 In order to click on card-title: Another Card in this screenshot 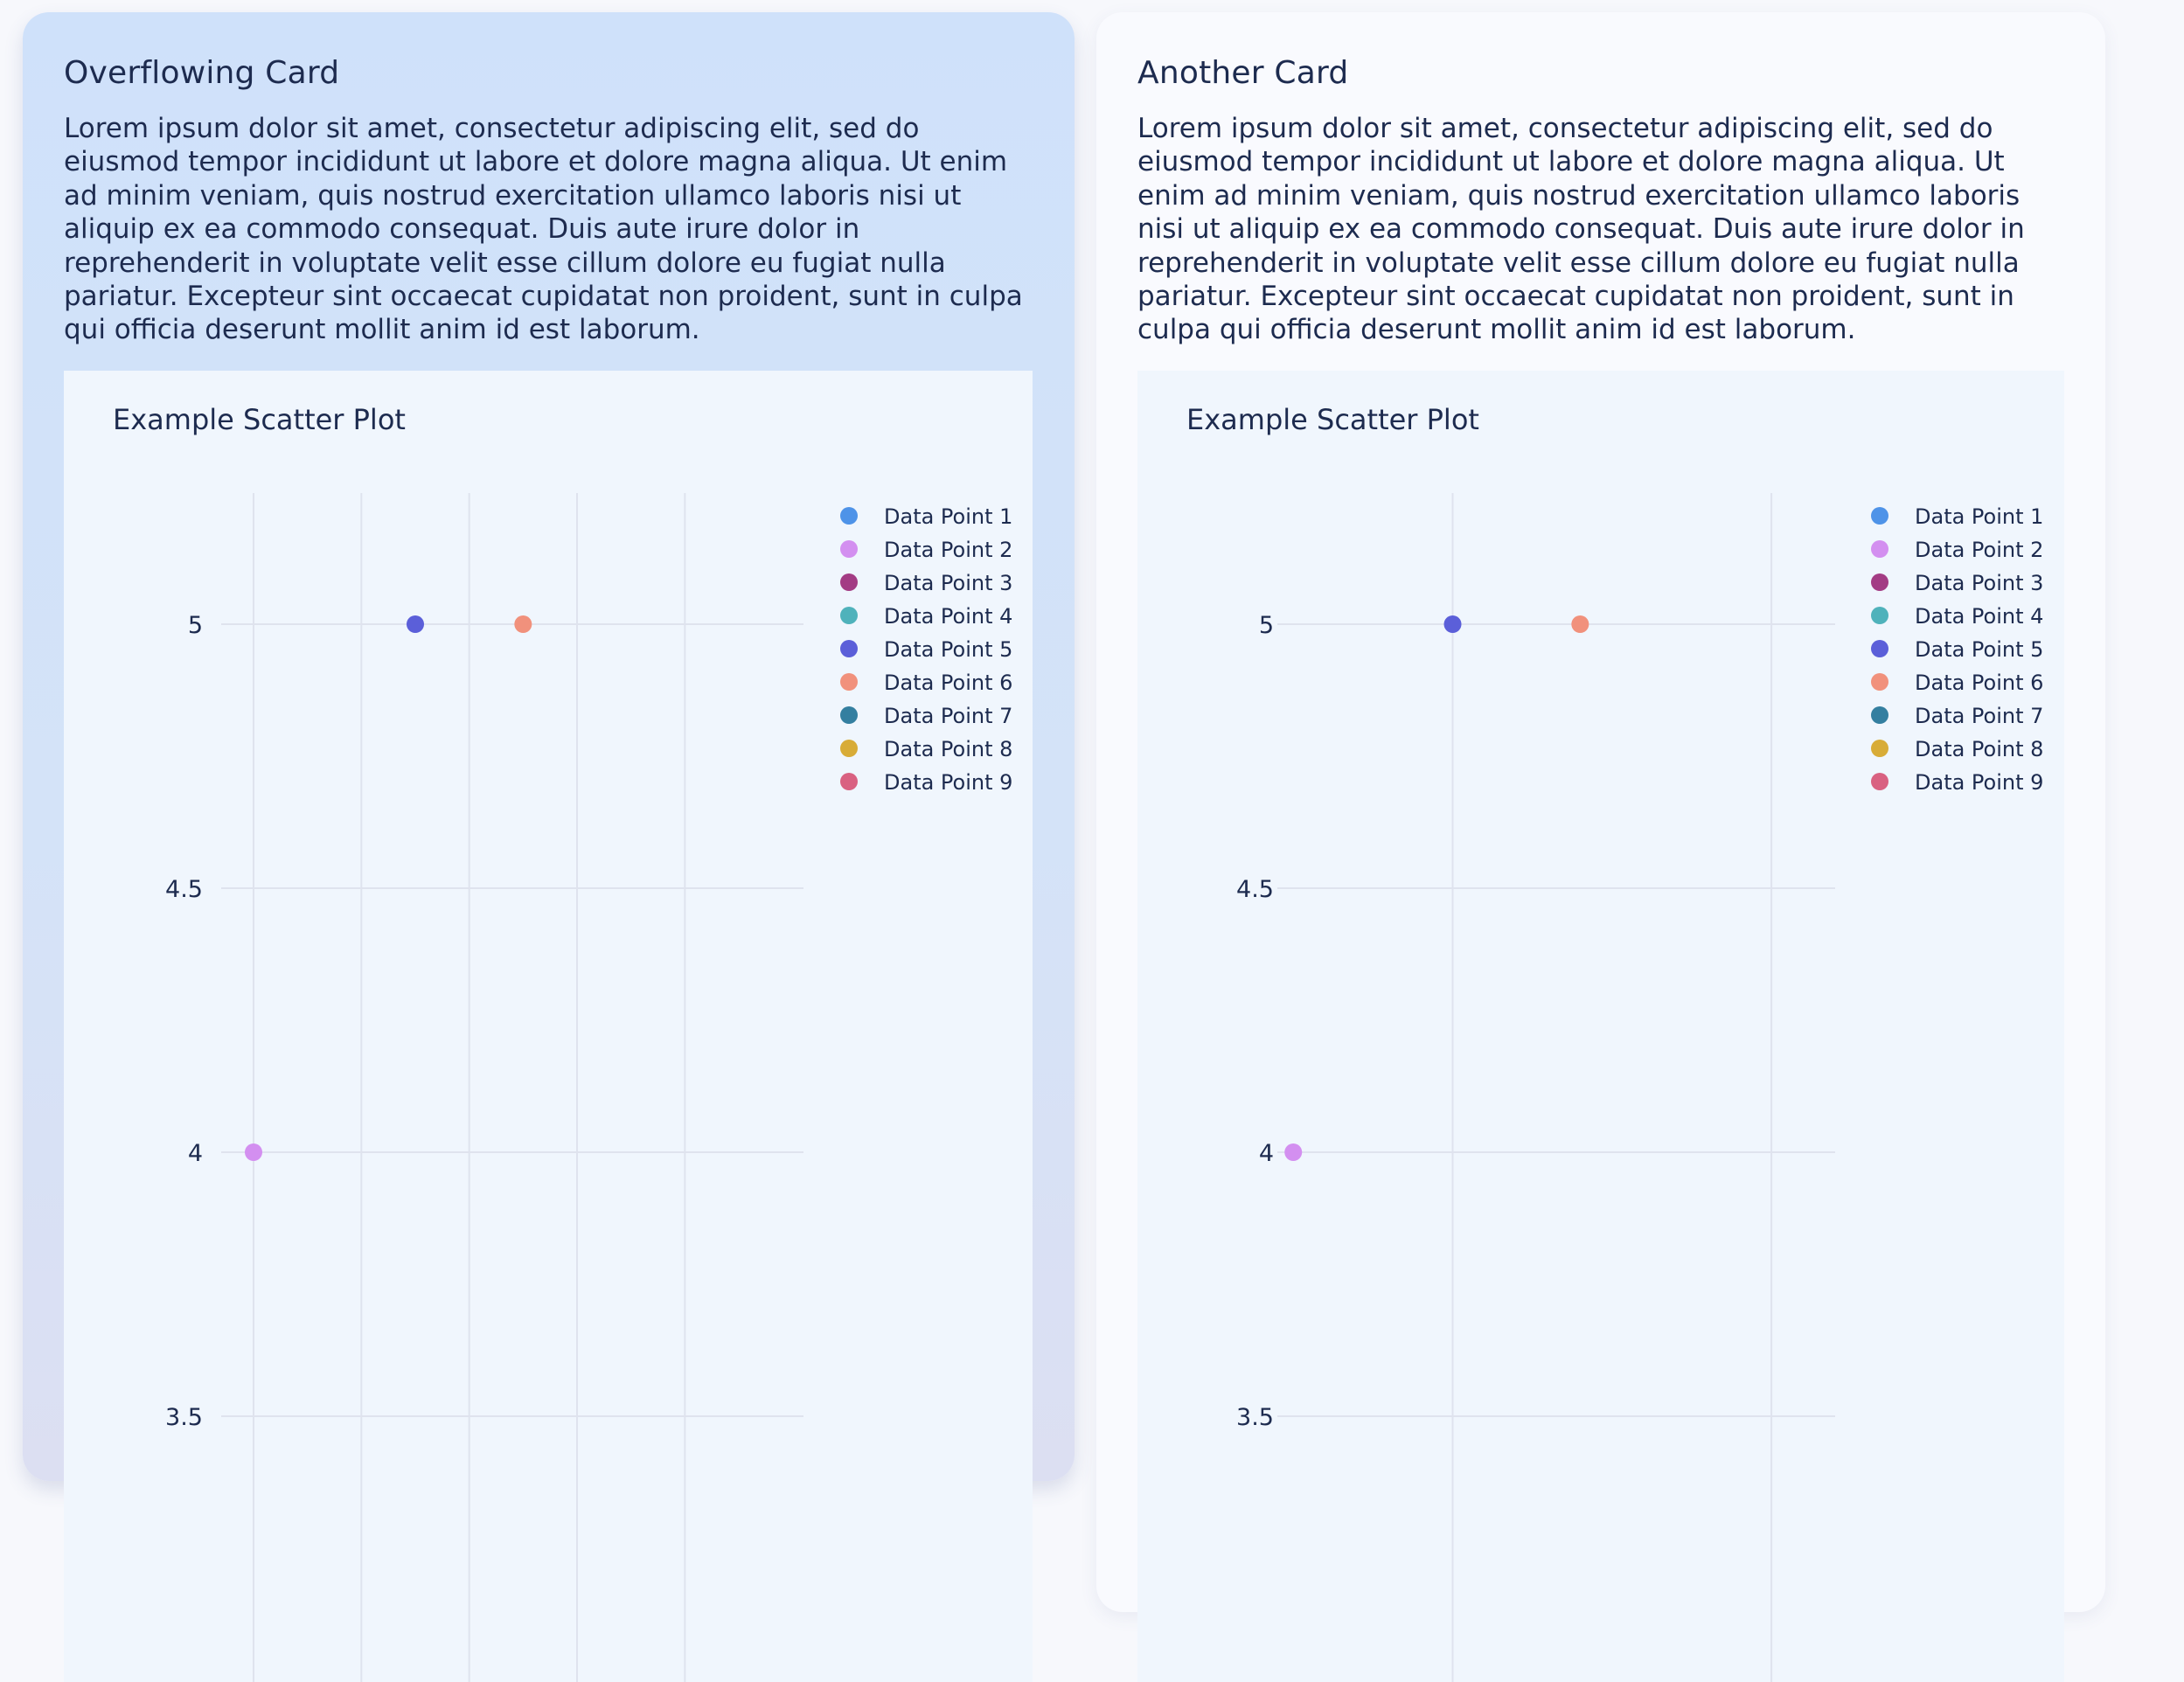, I will do `click(1243, 73)`.